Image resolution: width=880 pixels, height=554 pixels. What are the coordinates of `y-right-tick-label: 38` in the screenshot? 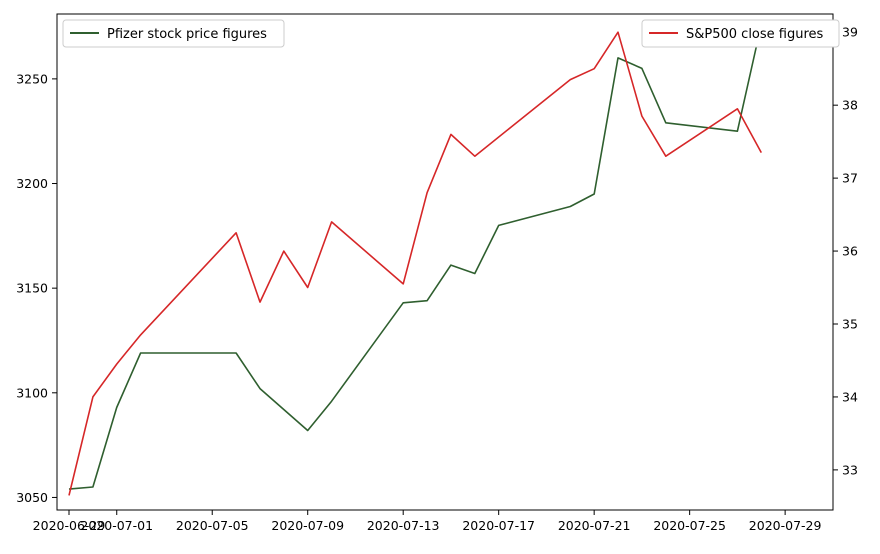 It's located at (850, 105).